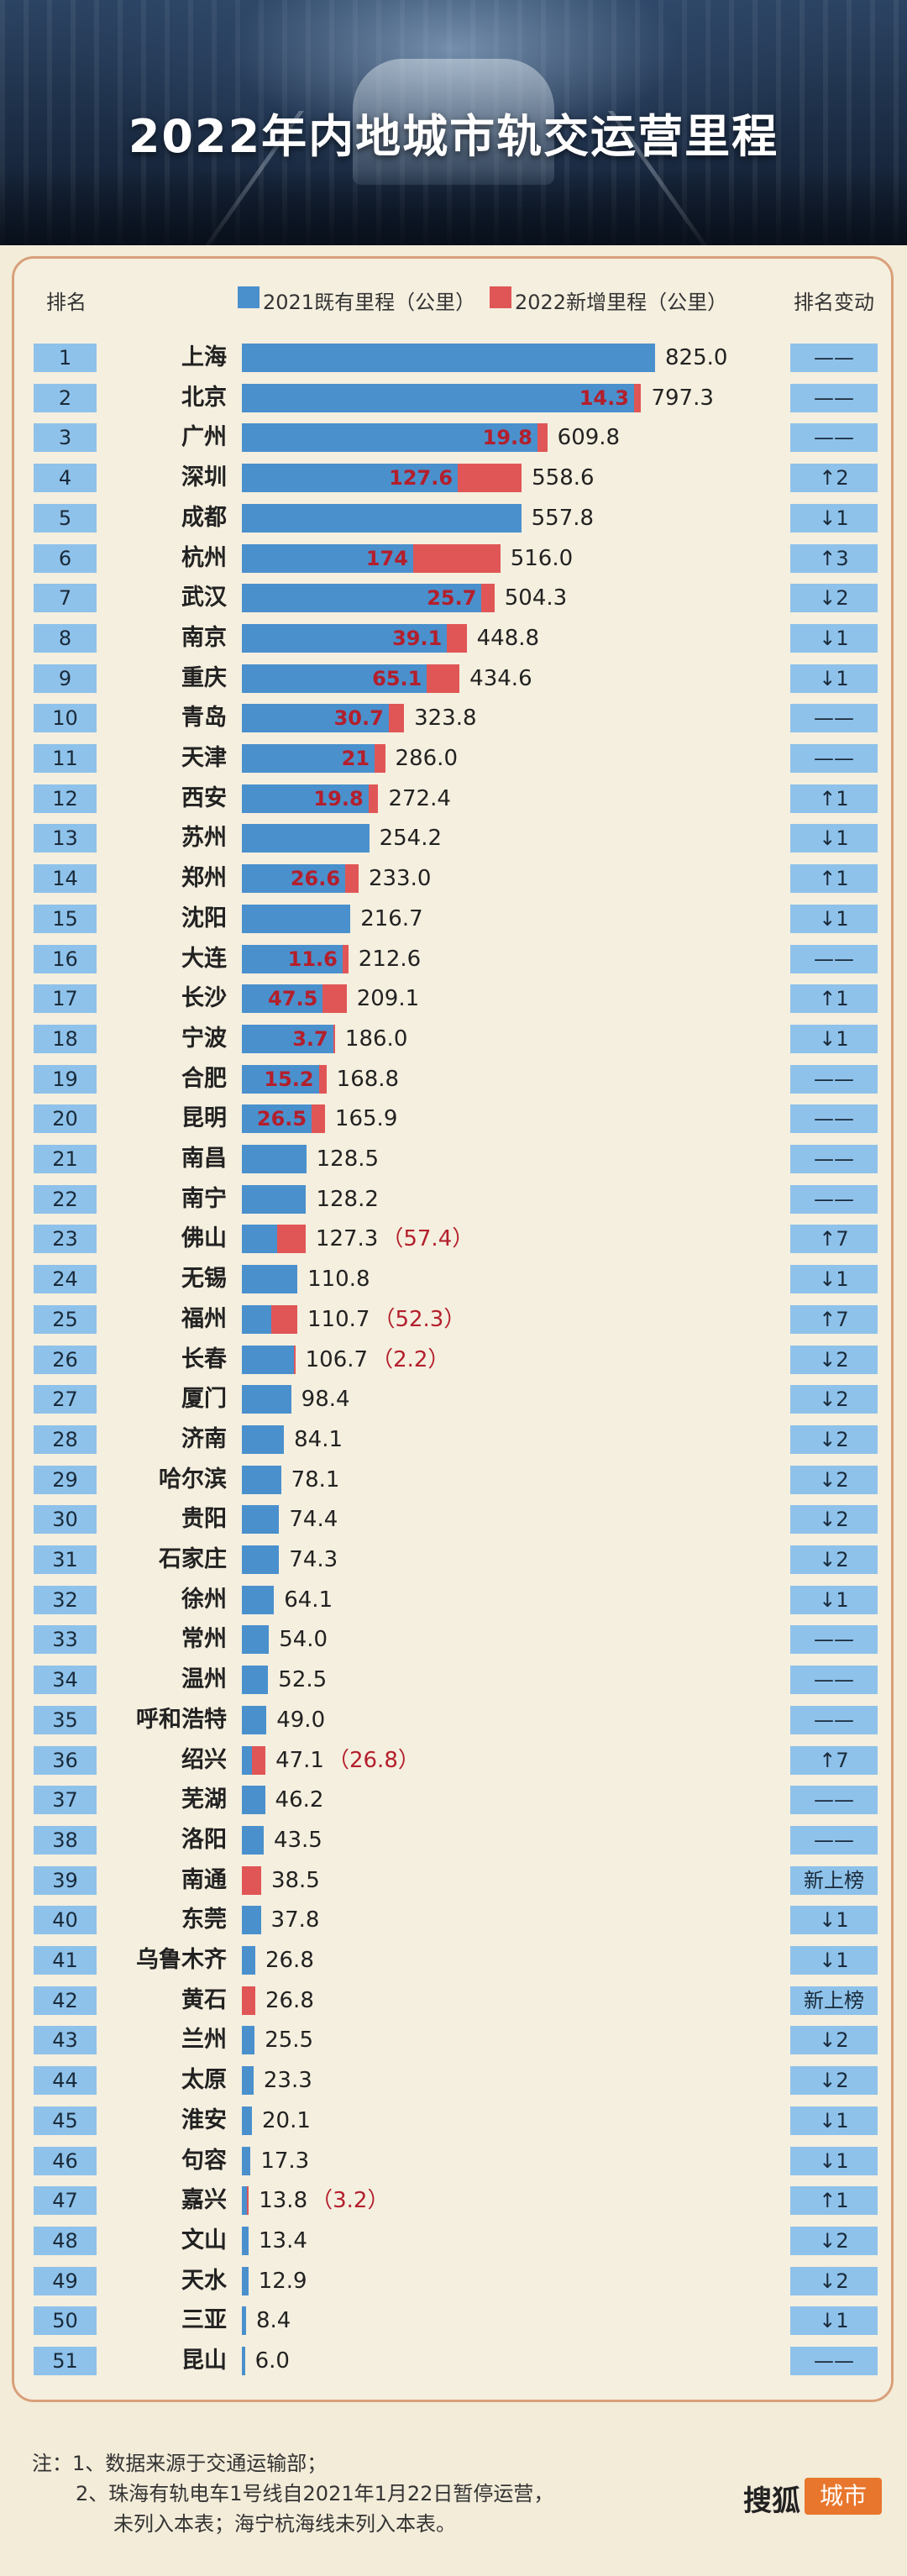  I want to click on rank-cell: 11, so click(65, 758).